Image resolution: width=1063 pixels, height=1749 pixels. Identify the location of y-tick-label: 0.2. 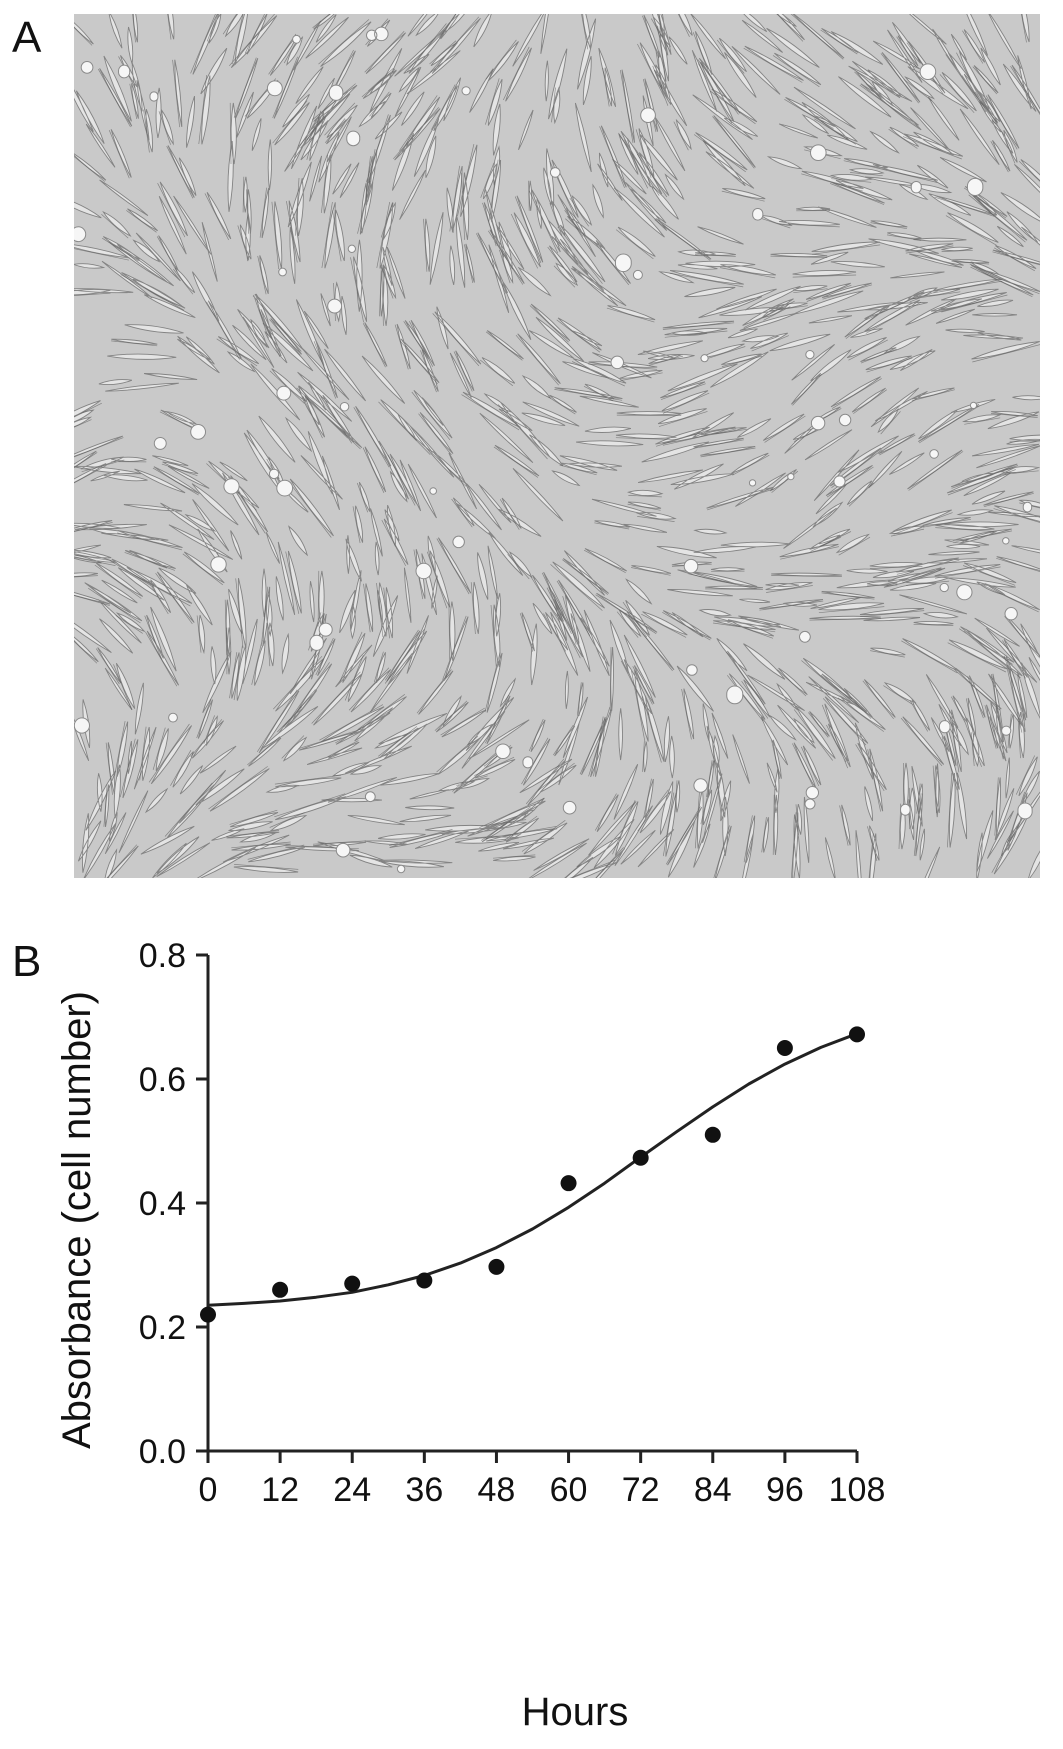
(162, 1328).